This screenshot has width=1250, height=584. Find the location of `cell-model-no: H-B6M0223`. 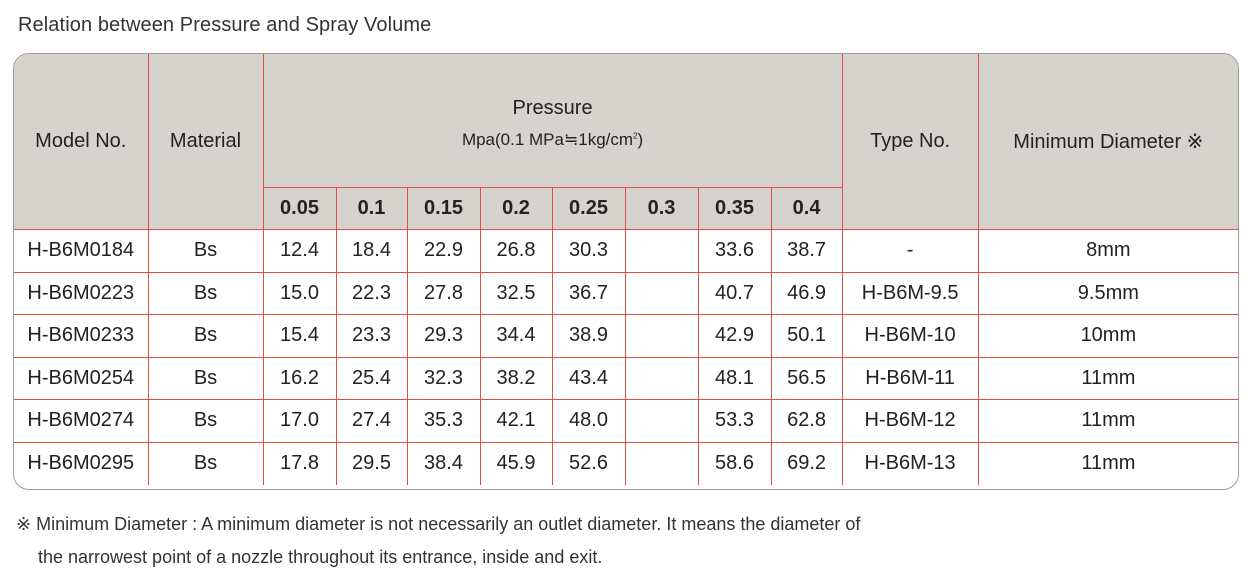

cell-model-no: H-B6M0223 is located at coordinates (81, 293).